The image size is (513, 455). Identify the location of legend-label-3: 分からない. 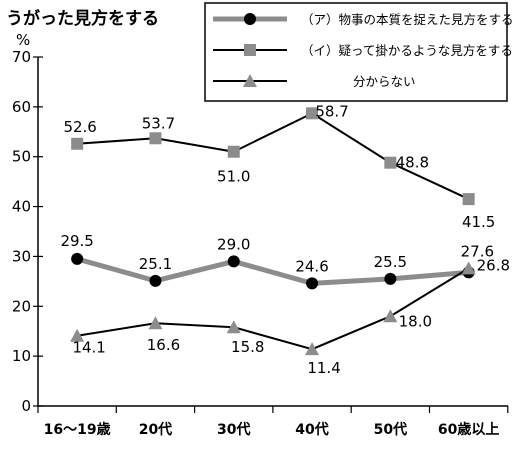
(384, 81).